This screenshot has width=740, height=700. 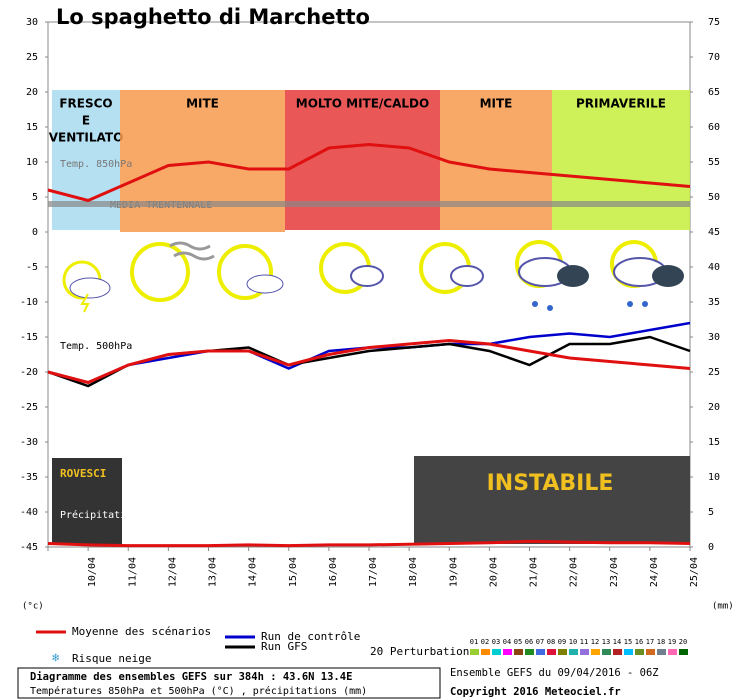 What do you see at coordinates (29, 547) in the screenshot?
I see `y-tick-label: -45` at bounding box center [29, 547].